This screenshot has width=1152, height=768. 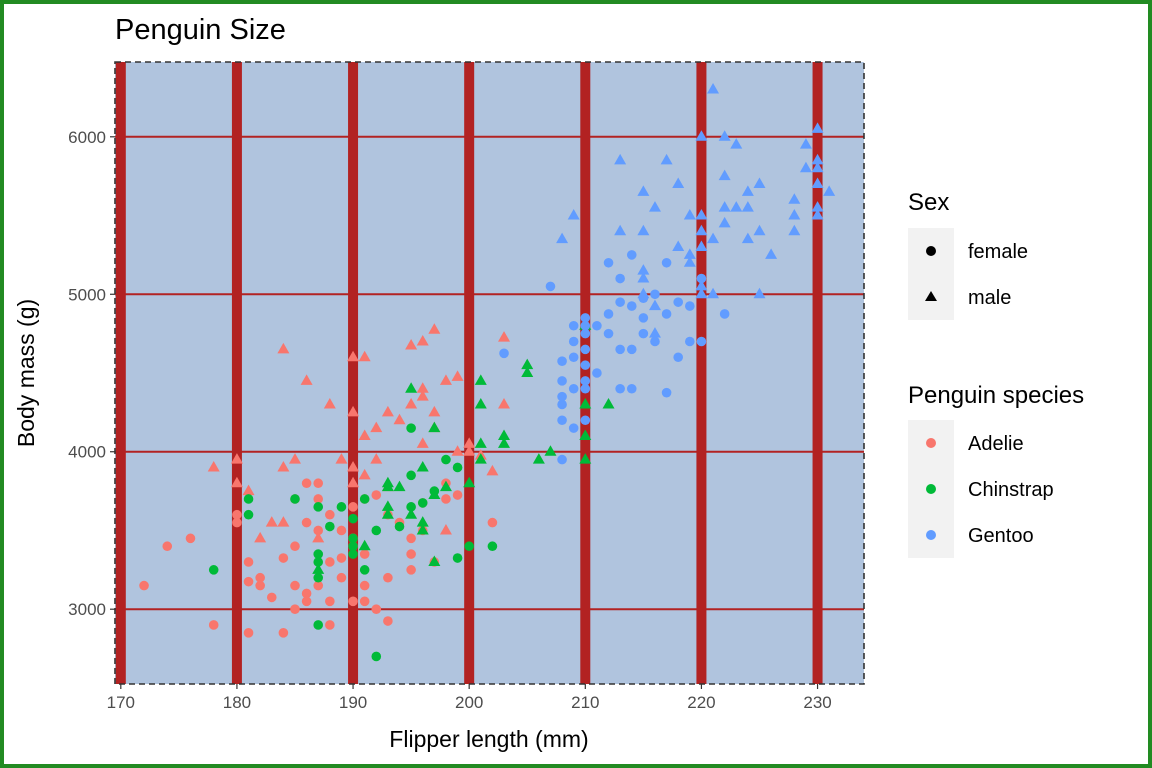 I want to click on legend-sex: Sex female male, so click(x=968, y=254).